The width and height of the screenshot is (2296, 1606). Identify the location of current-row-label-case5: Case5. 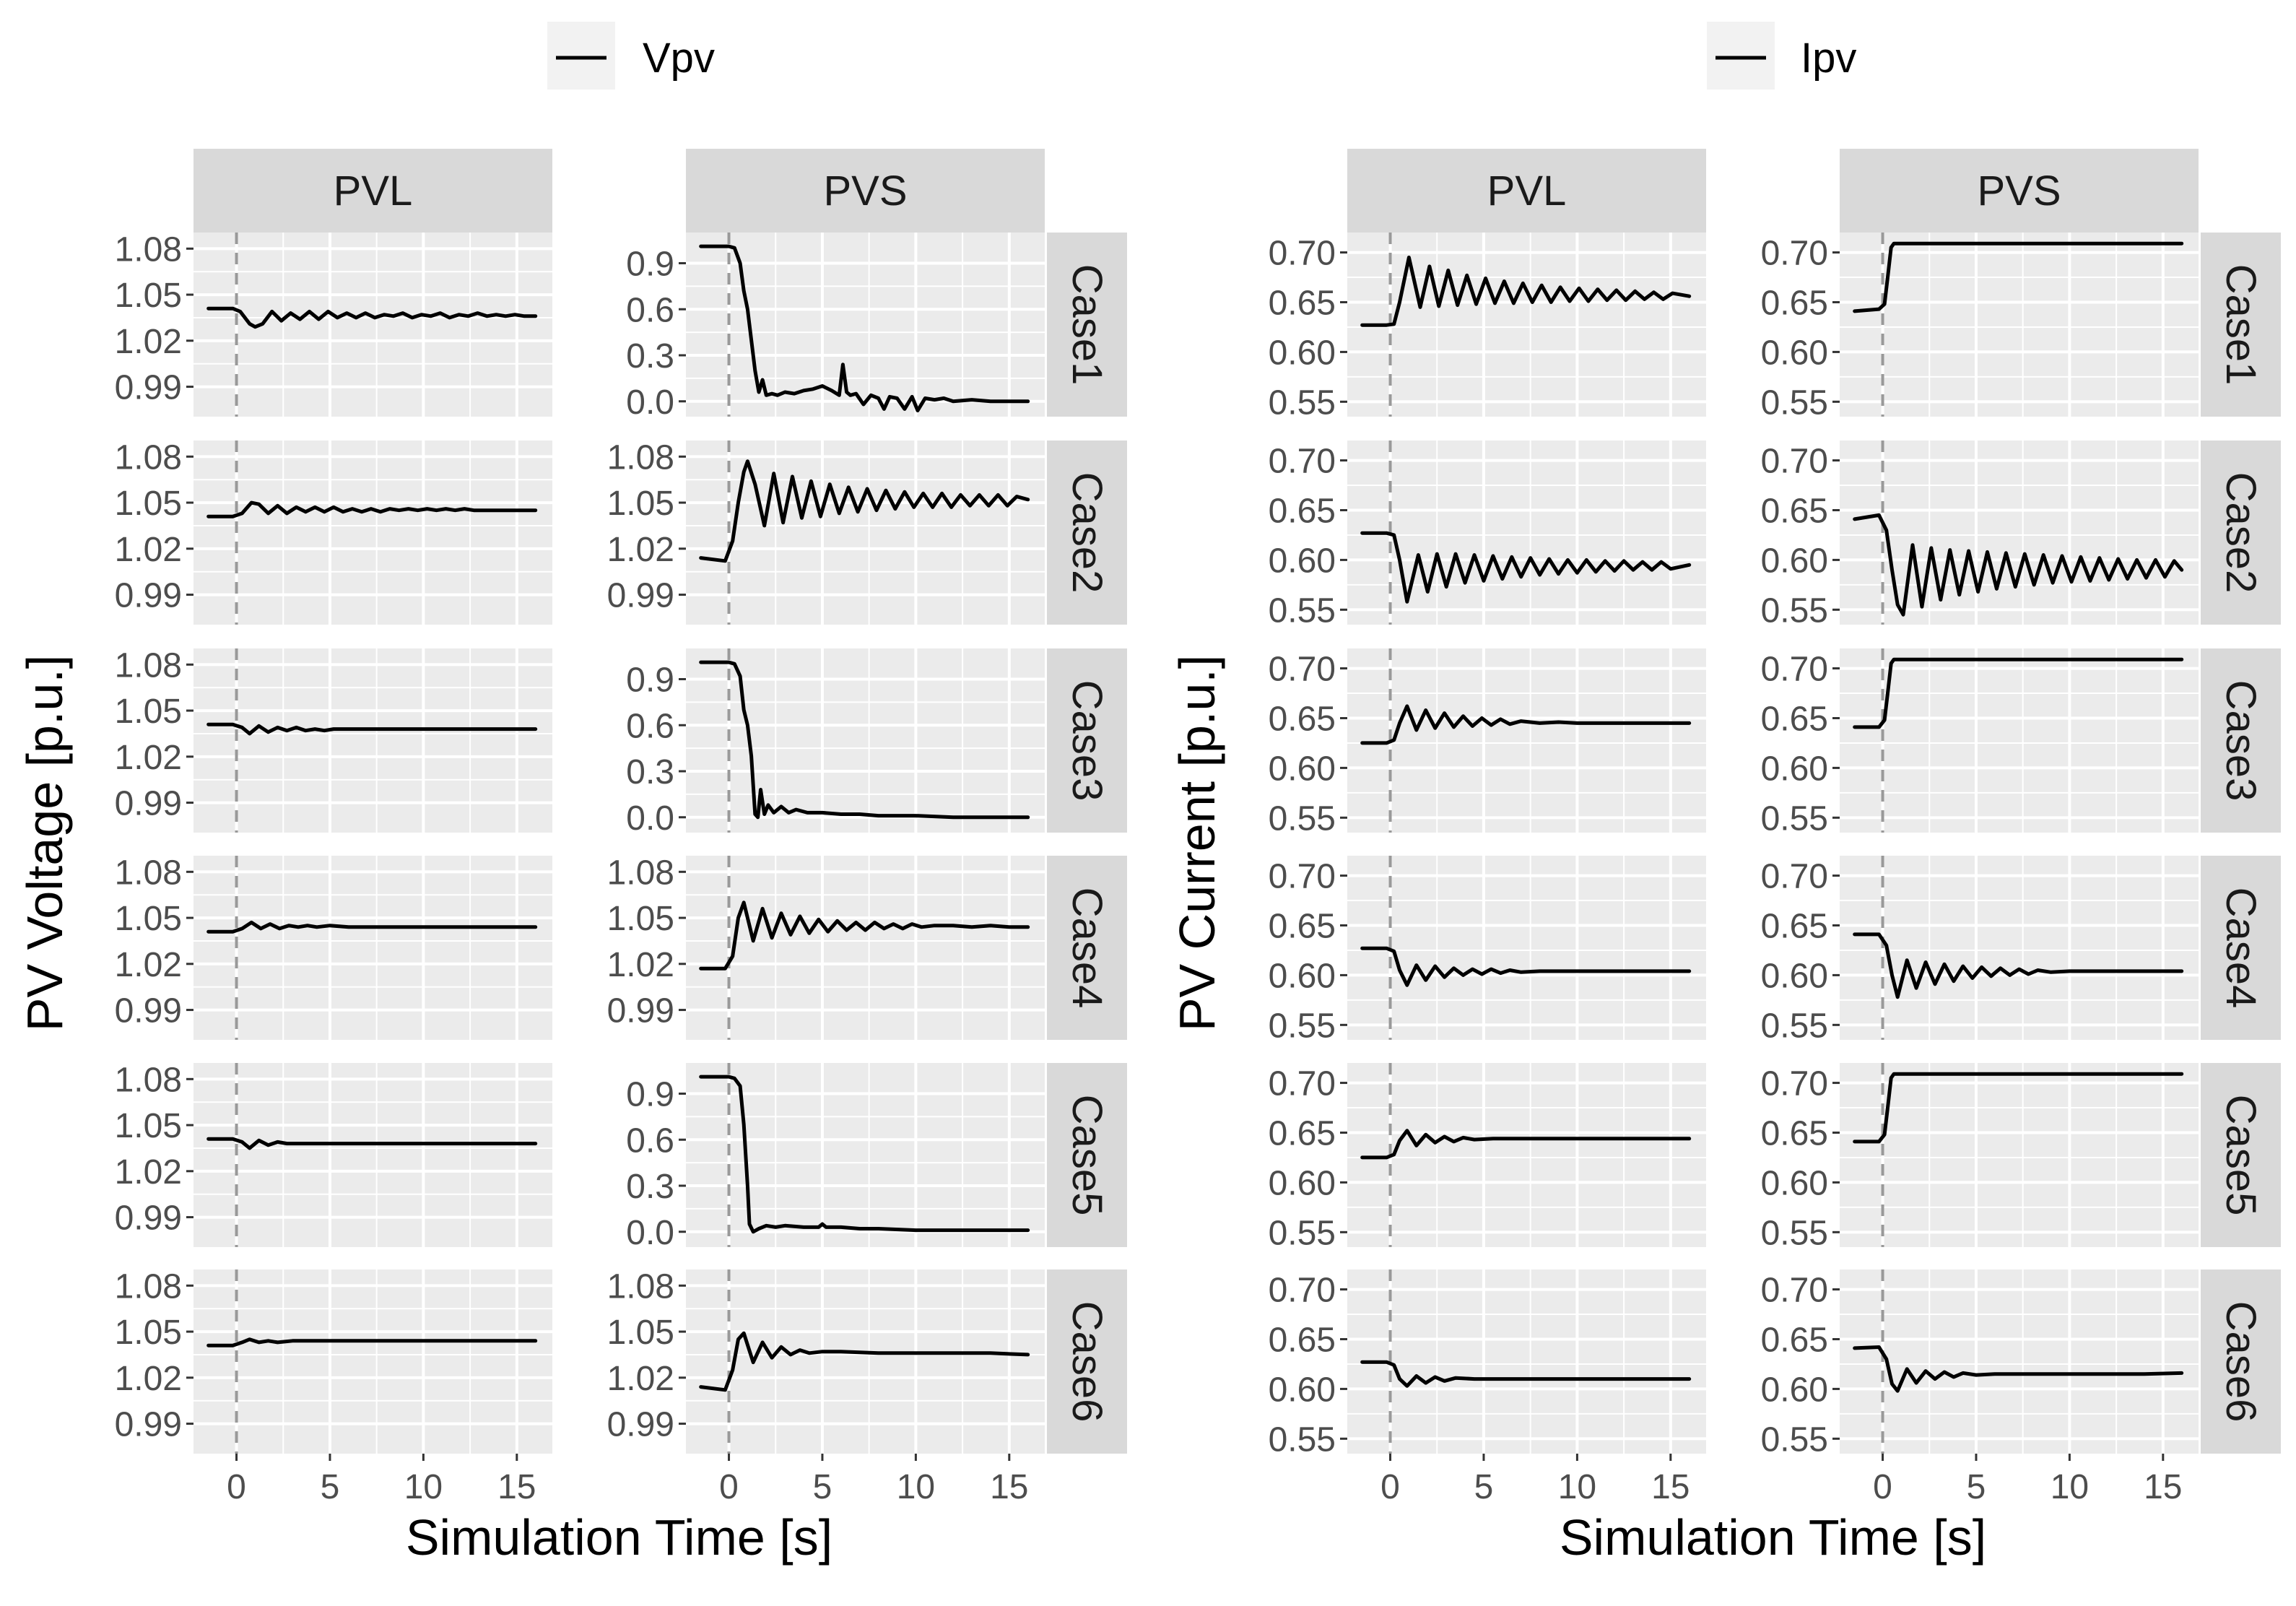
(2240, 1155).